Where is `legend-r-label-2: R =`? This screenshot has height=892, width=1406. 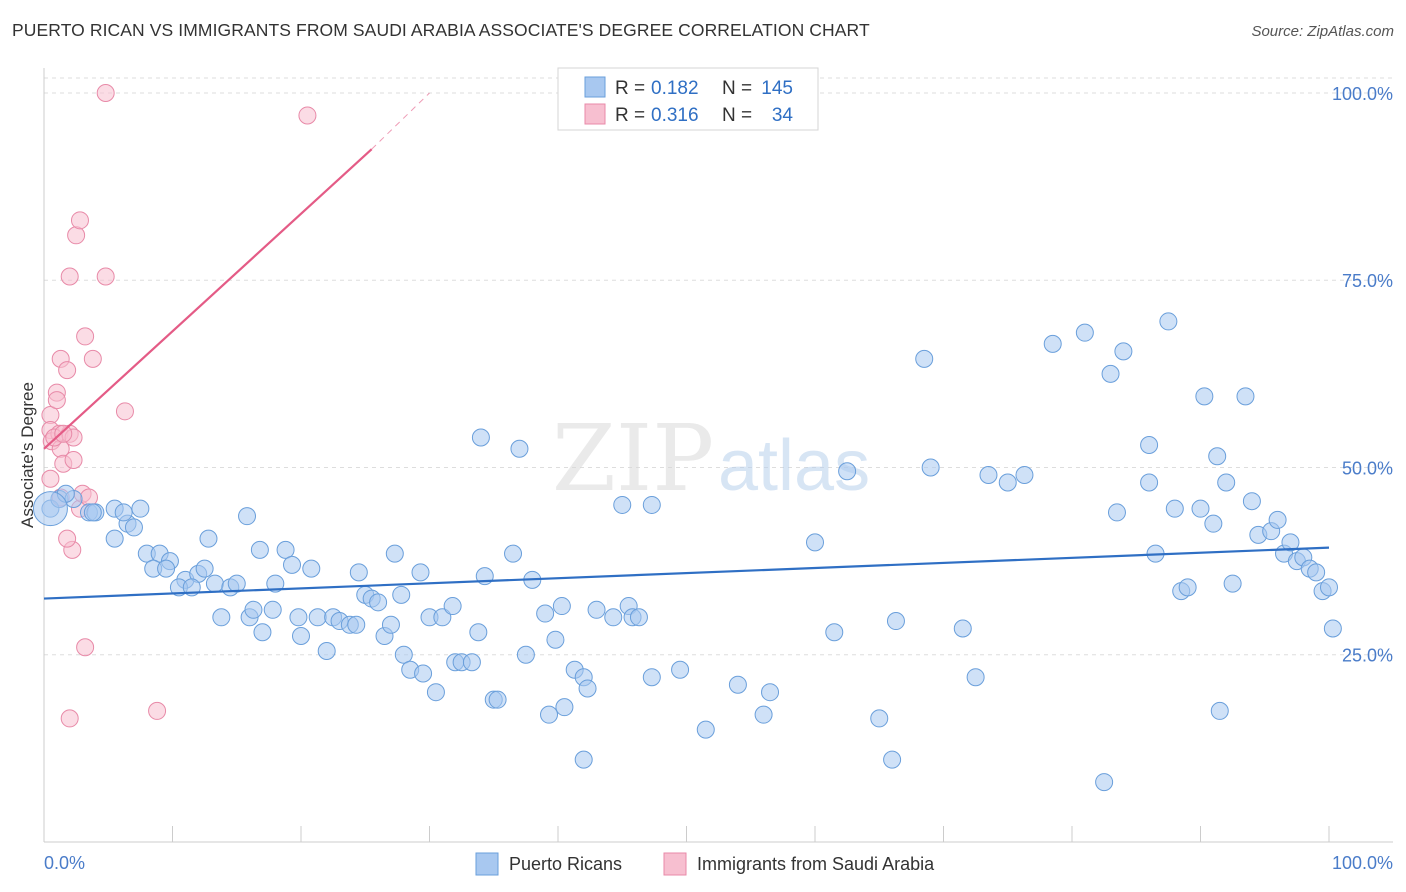
legend-r-label-2: R = is located at coordinates (630, 115).